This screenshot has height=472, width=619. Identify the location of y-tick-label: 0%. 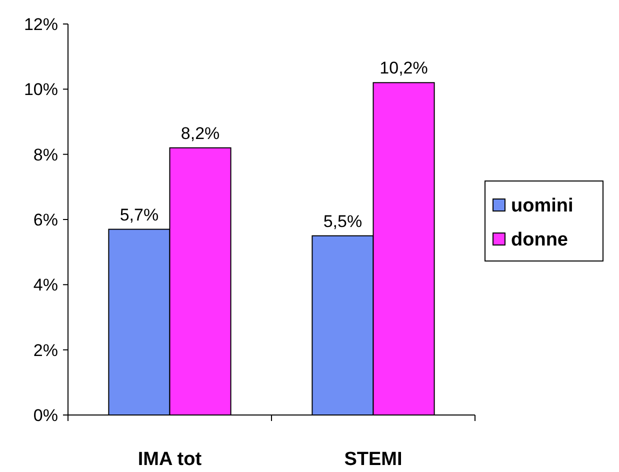
(45, 415).